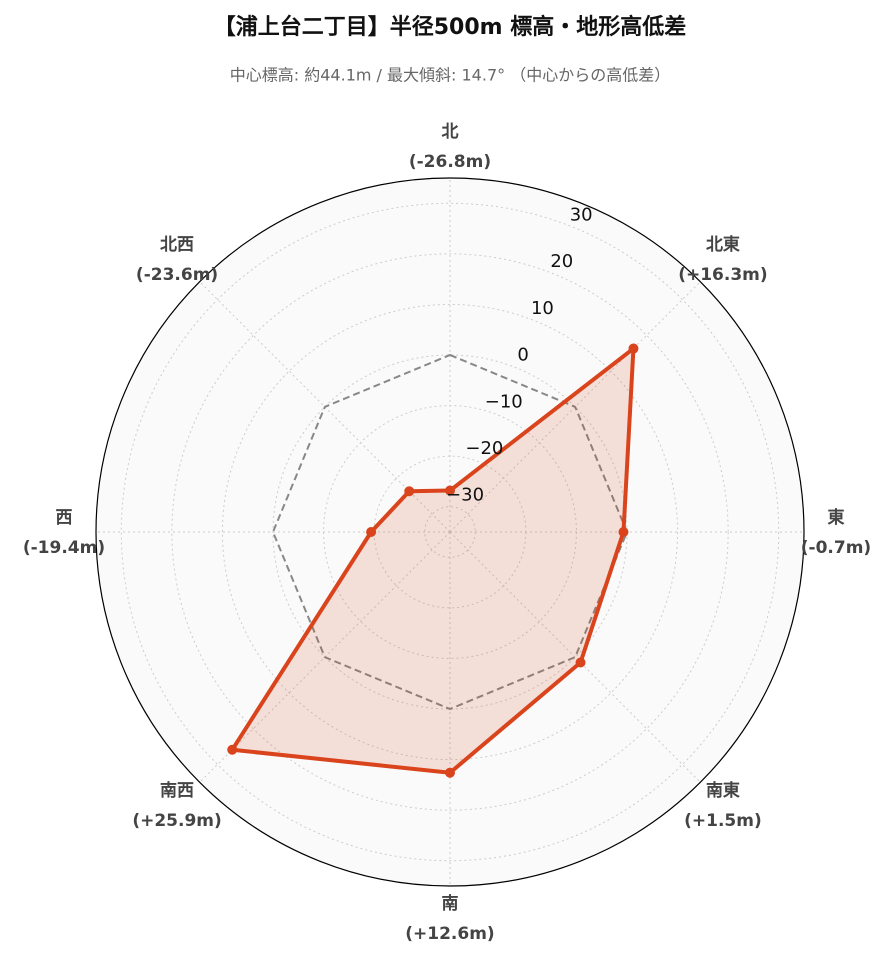 The image size is (892, 962). What do you see at coordinates (723, 790) in the screenshot?
I see `category-label: 南東` at bounding box center [723, 790].